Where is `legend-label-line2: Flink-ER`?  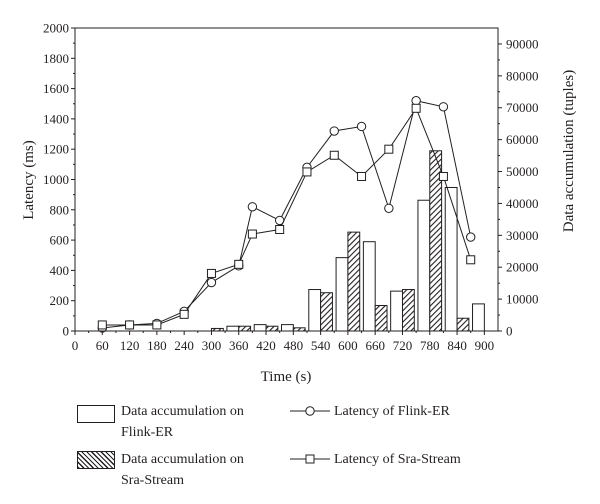
legend-label-line2: Flink-ER is located at coordinates (147, 432).